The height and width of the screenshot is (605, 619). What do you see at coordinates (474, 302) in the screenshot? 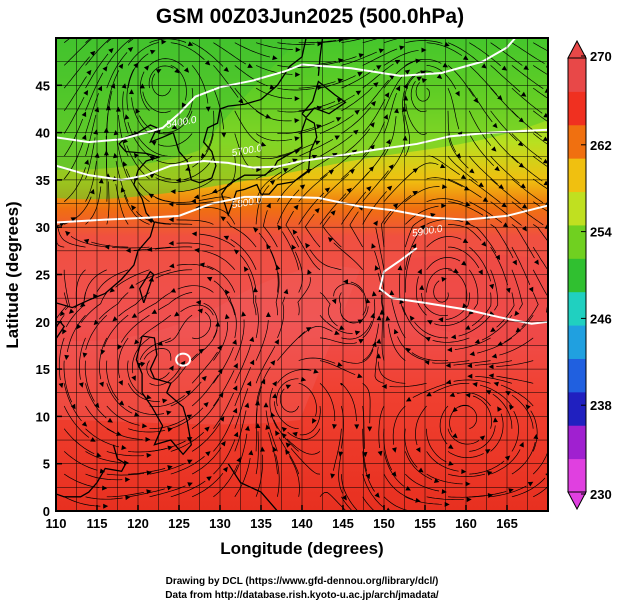
I see `warm-region-east` at bounding box center [474, 302].